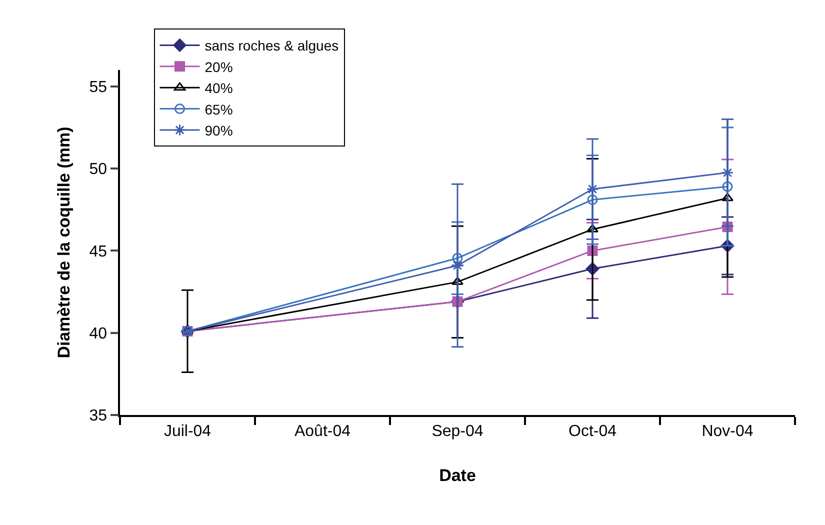 This screenshot has height=525, width=825. What do you see at coordinates (458, 431) in the screenshot?
I see `x-tick-label: Sep-04` at bounding box center [458, 431].